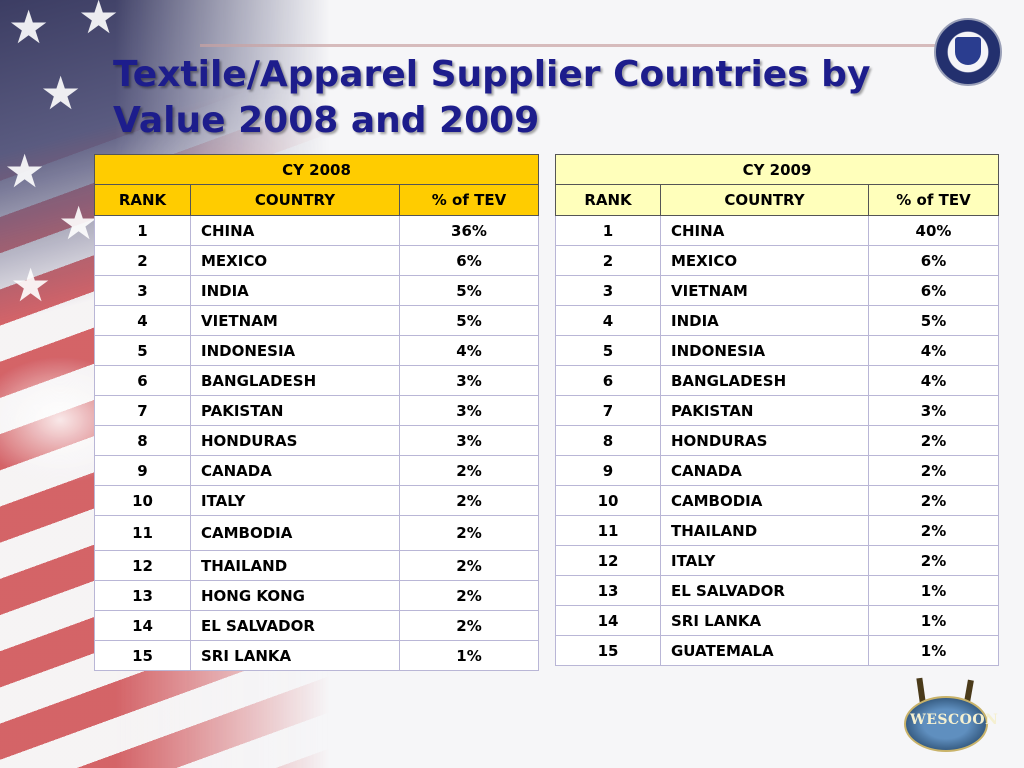 The width and height of the screenshot is (1024, 768). Describe the element at coordinates (764, 650) in the screenshot. I see `country-cell: GUATEMALA` at that location.